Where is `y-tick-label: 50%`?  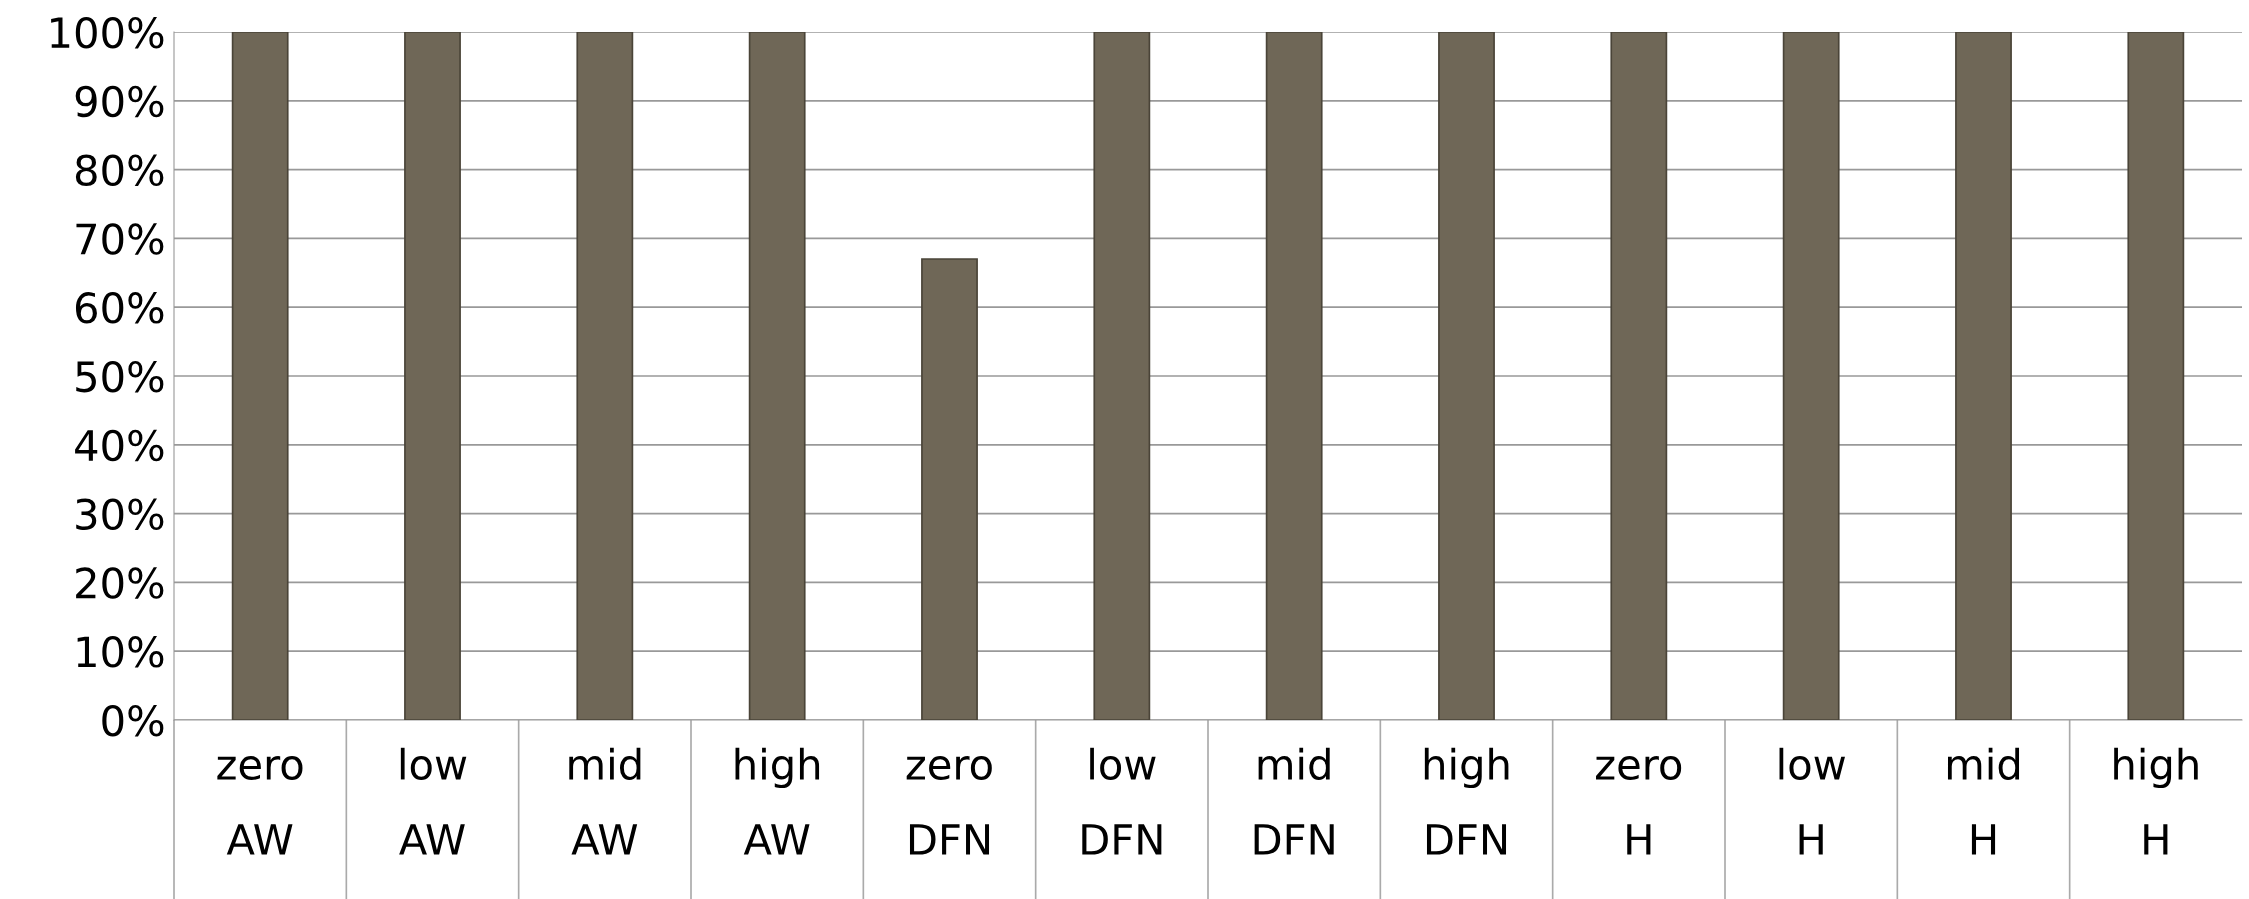
y-tick-label: 50% is located at coordinates (120, 376).